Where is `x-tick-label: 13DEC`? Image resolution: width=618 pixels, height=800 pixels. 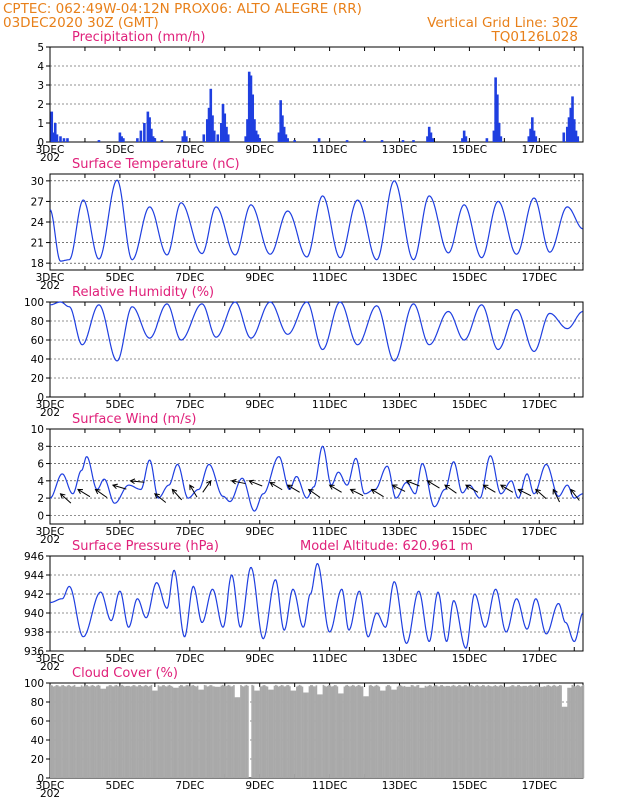 x-tick-label: 13DEC is located at coordinates (399, 659).